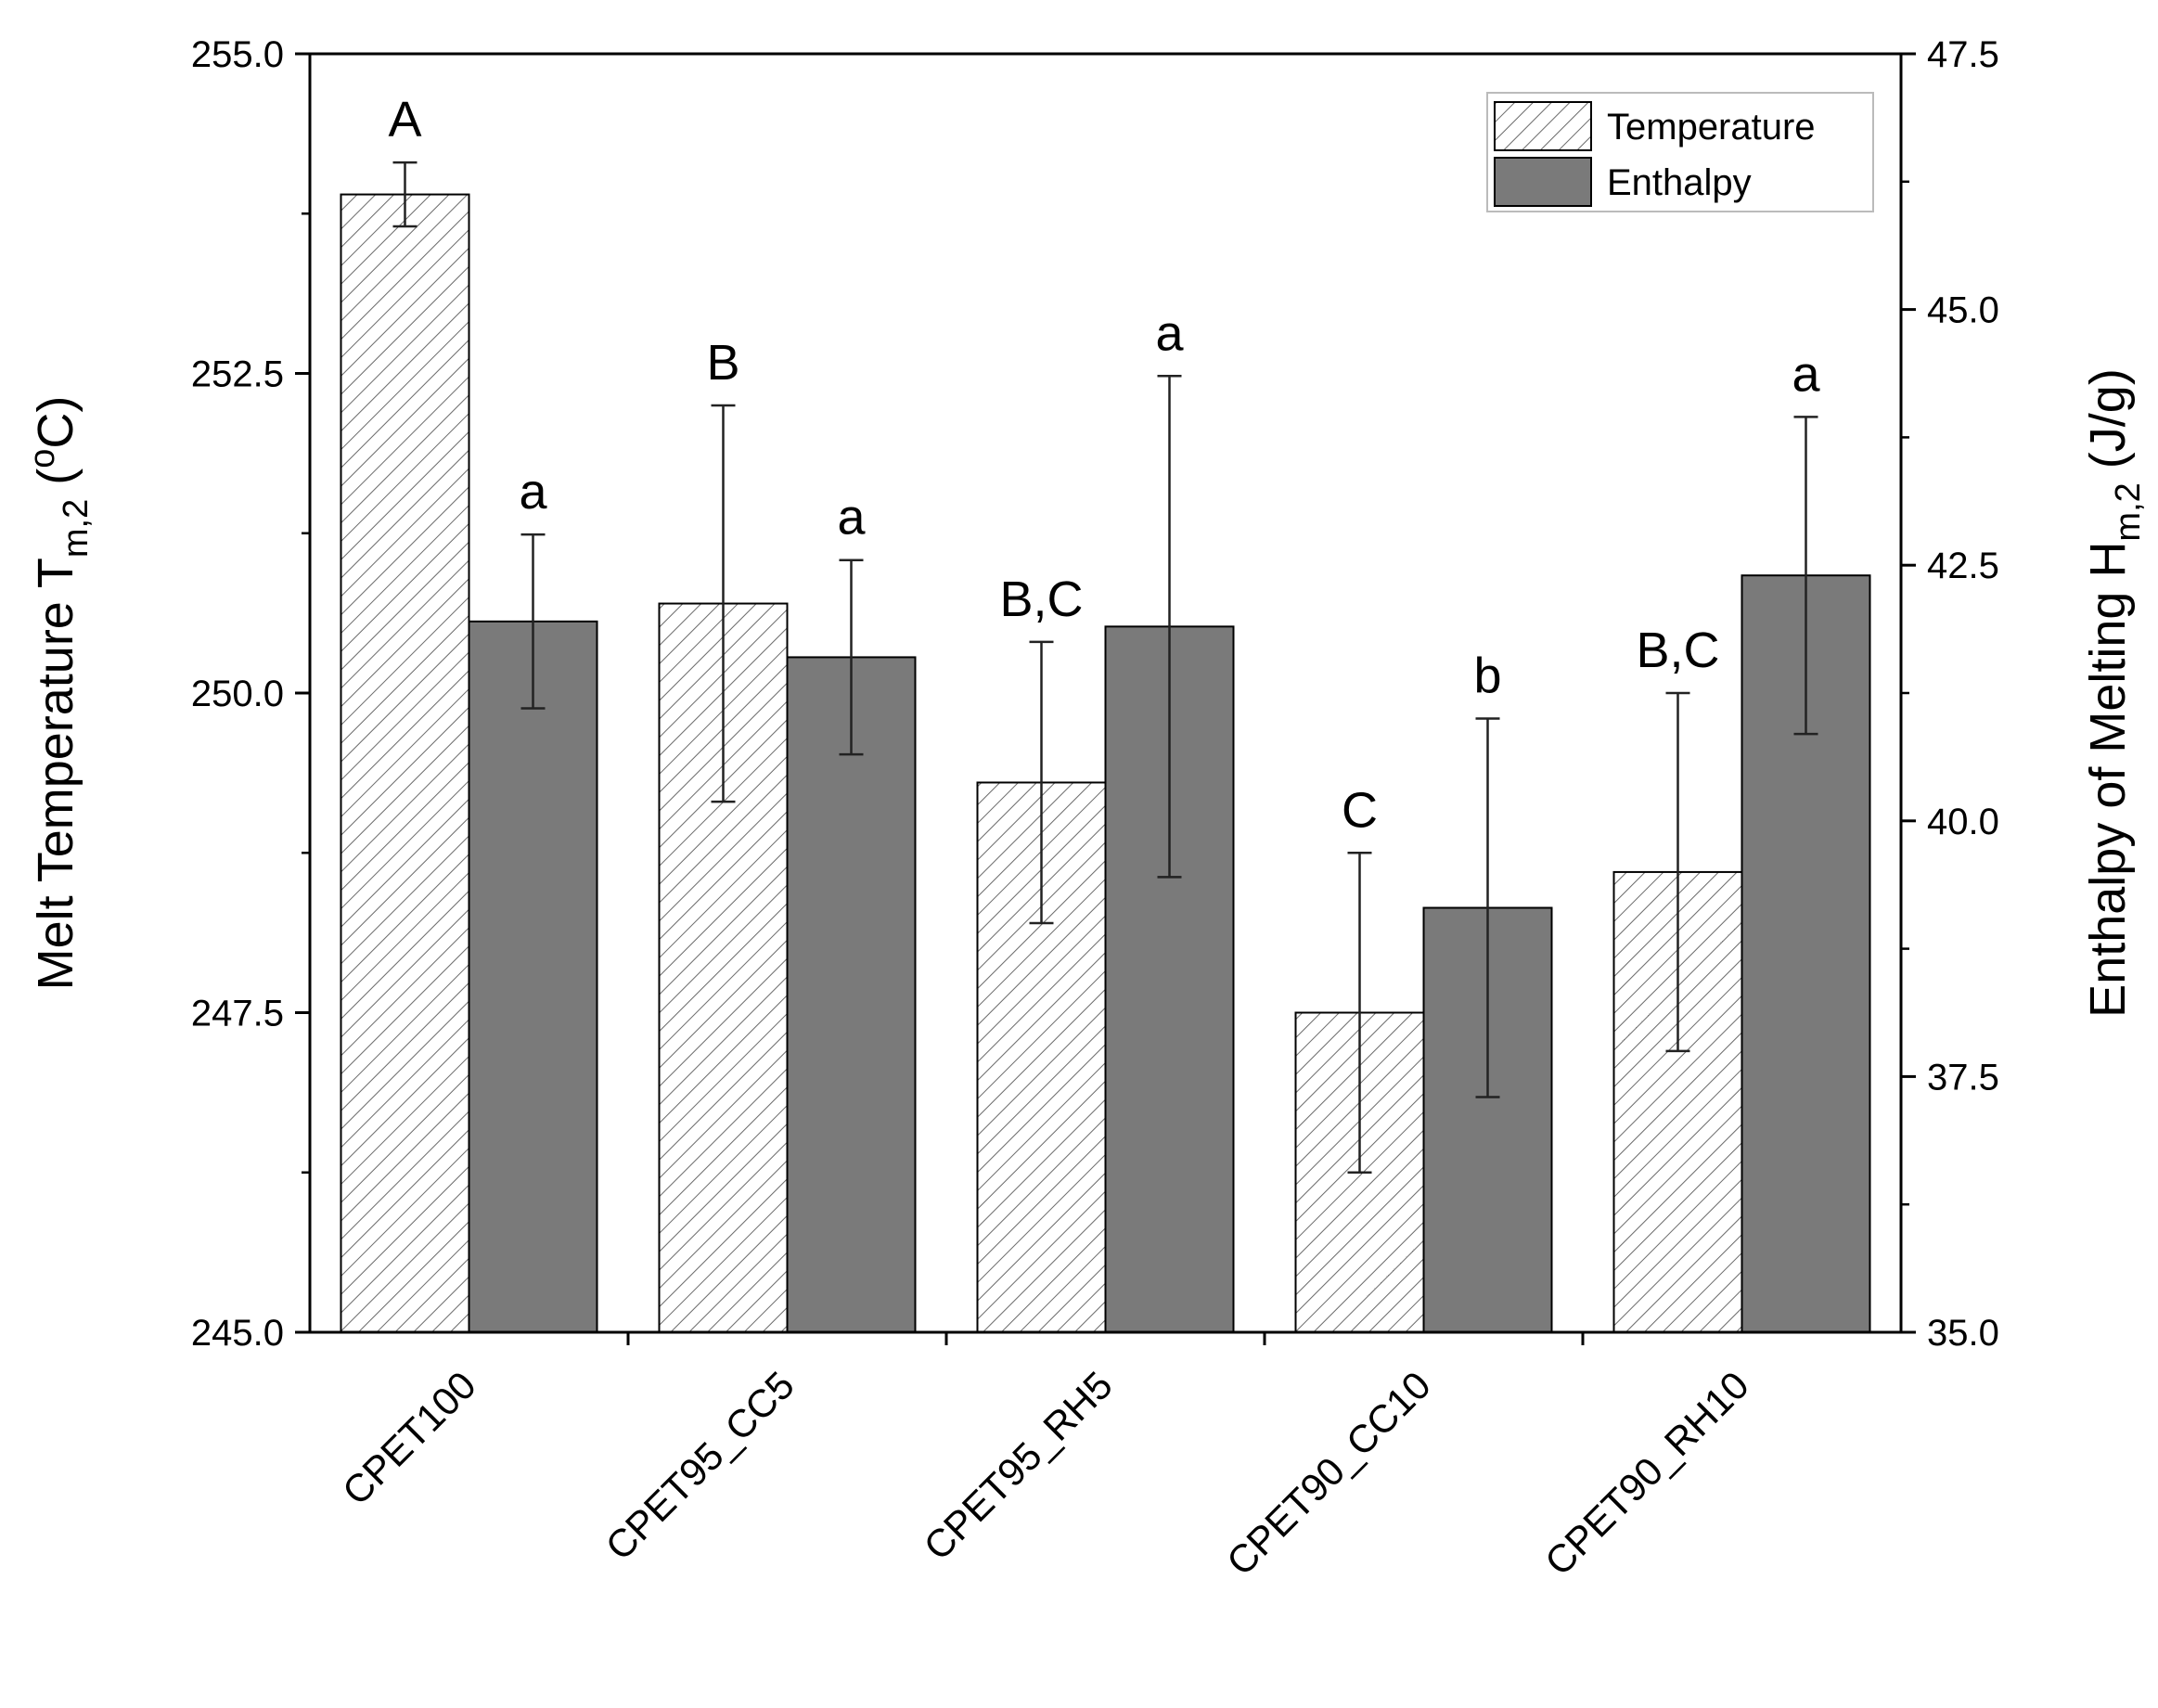 Image resolution: width=2158 pixels, height=1708 pixels. I want to click on left-tick-label: 252.5, so click(237, 374).